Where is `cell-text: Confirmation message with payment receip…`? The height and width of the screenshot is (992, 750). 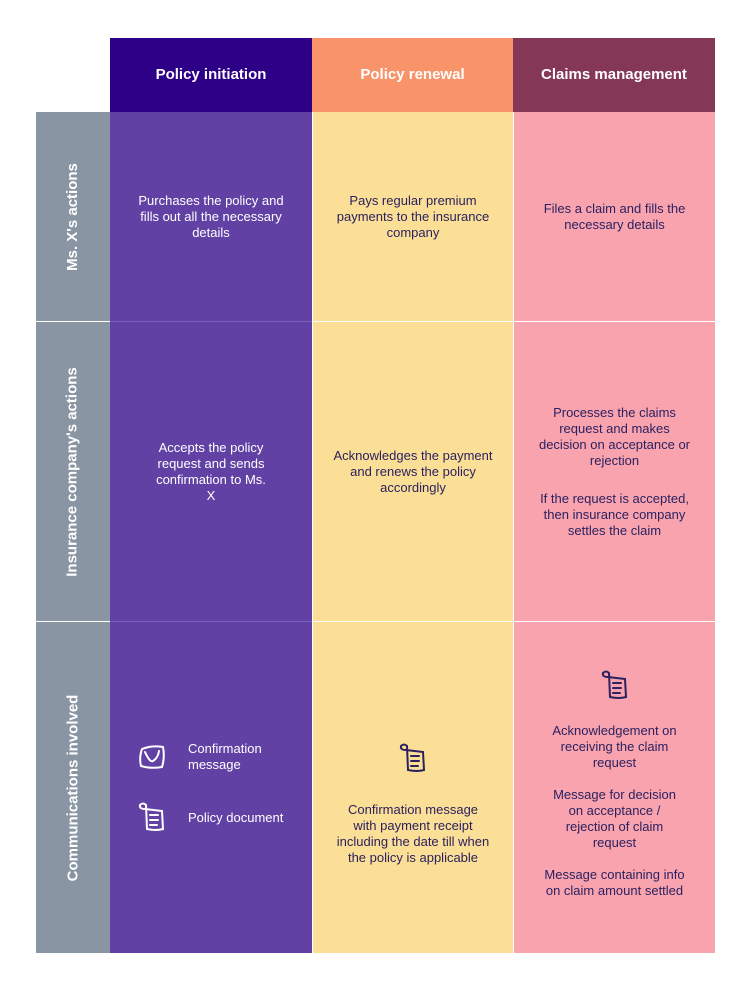 cell-text: Confirmation message with payment receip… is located at coordinates (413, 833).